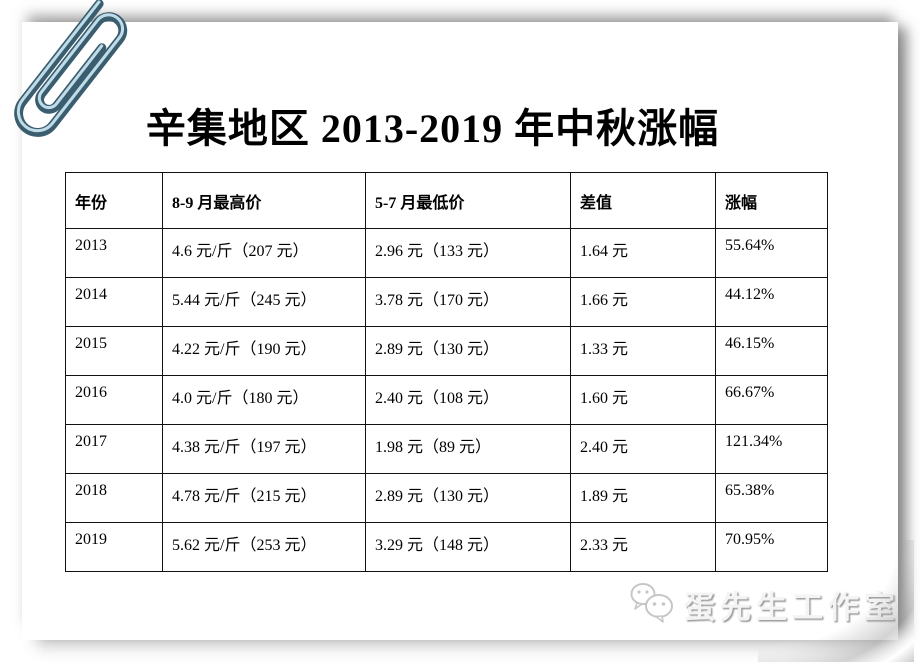 The height and width of the screenshot is (664, 920). I want to click on table-cell: 65.38%, so click(771, 498).